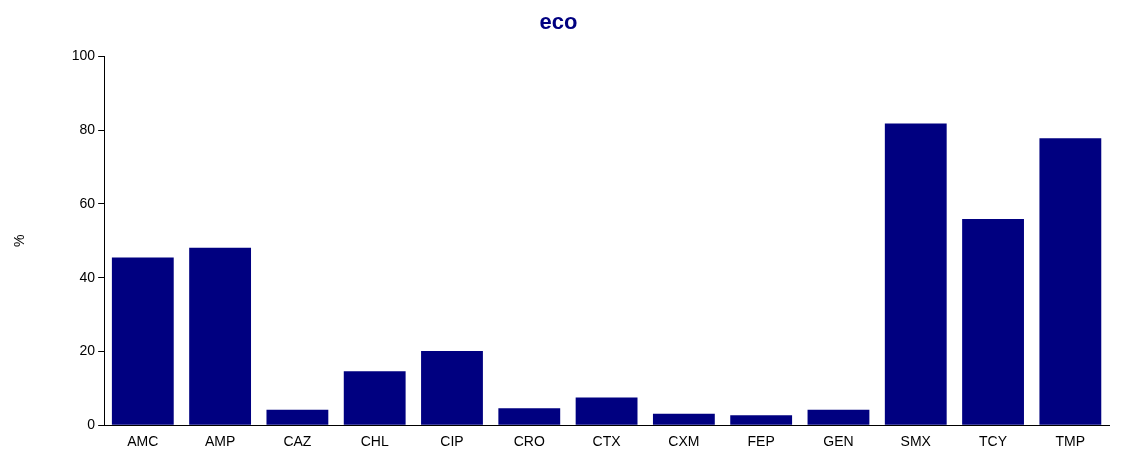 Image resolution: width=1121 pixels, height=462 pixels. Describe the element at coordinates (87, 350) in the screenshot. I see `y-tick-label: 20` at that location.